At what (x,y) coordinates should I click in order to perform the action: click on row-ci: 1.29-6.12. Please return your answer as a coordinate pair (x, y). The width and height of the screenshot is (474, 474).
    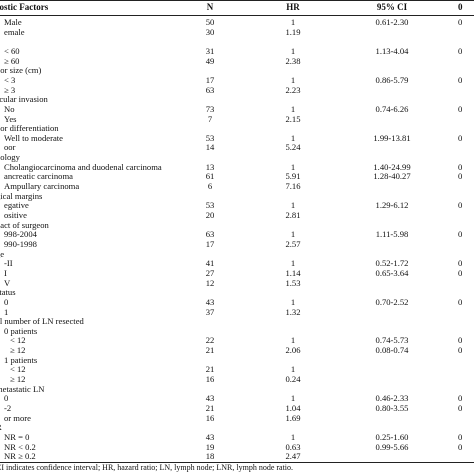
    Looking at the image, I should click on (392, 205).